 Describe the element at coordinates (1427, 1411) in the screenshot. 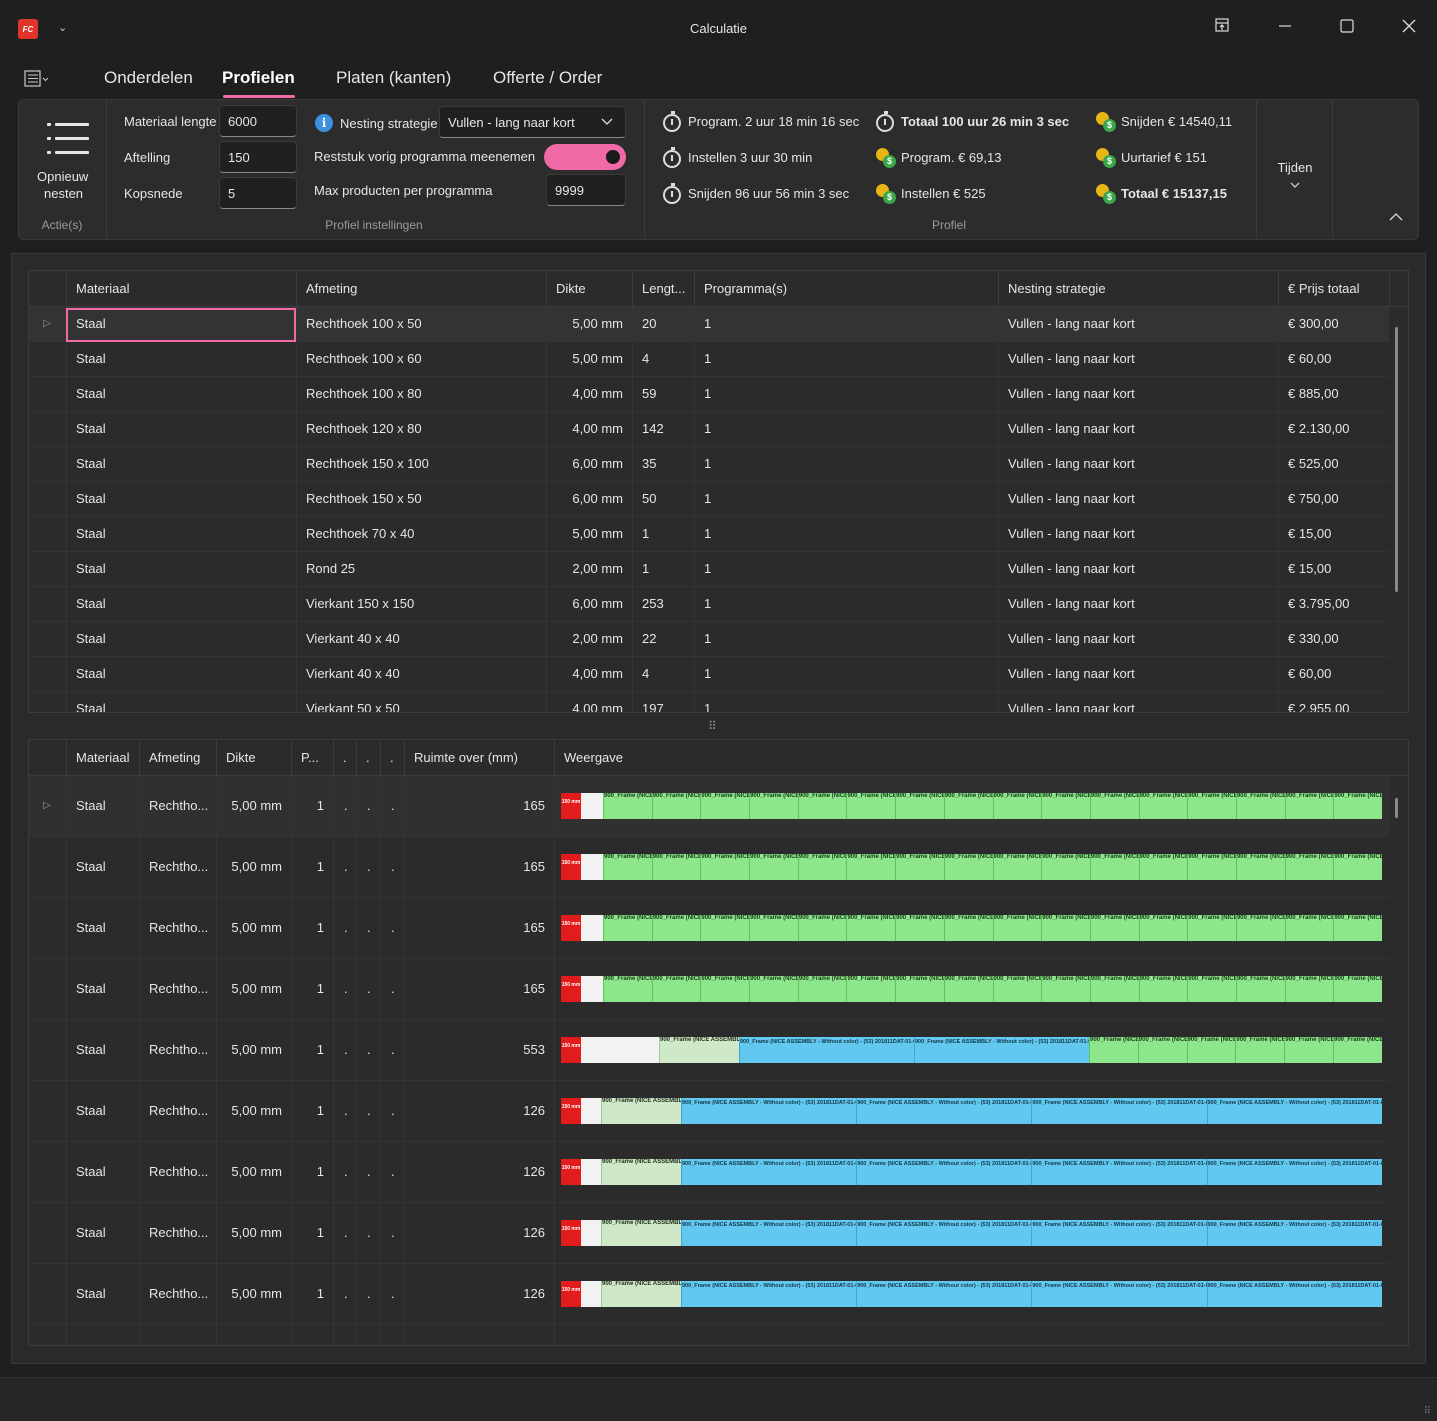

I see `resize-grip-icon: ⠿` at that location.